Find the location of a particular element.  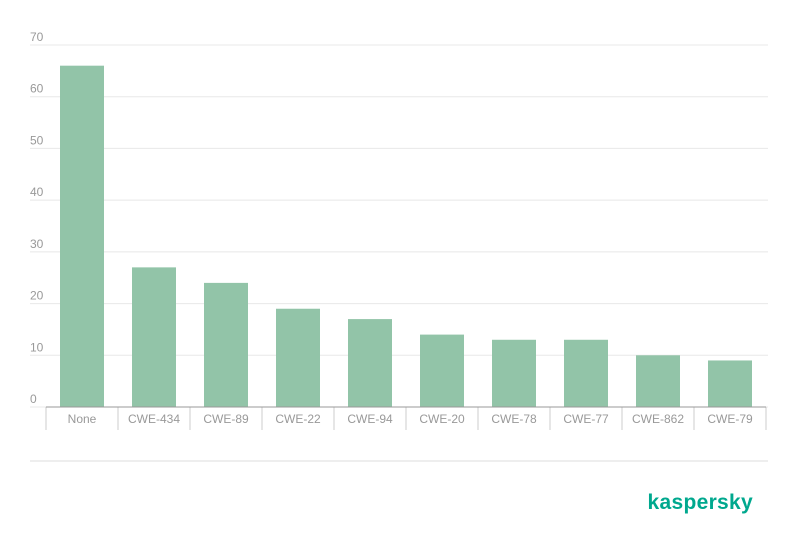

x-tick-label: CWE-434 is located at coordinates (154, 419).